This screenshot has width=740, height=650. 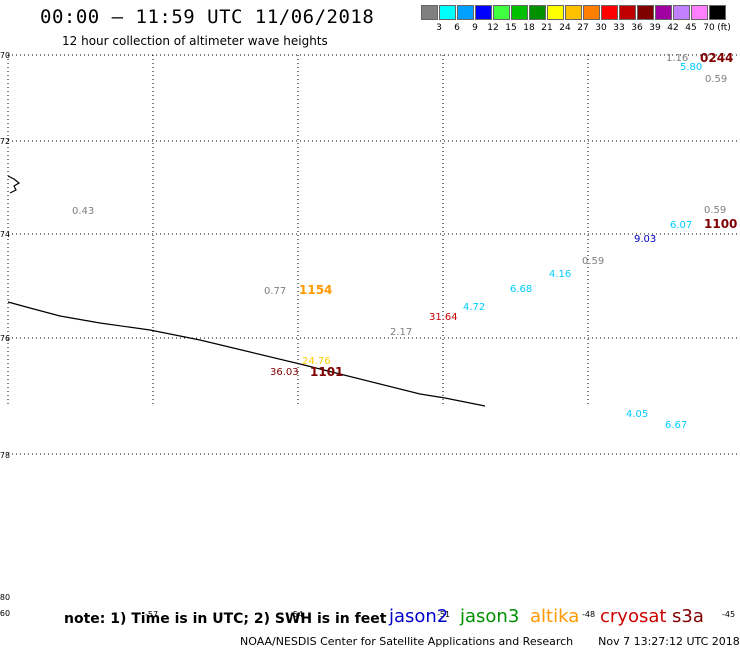 I want to click on latitude-label: -74, so click(x=5, y=234).